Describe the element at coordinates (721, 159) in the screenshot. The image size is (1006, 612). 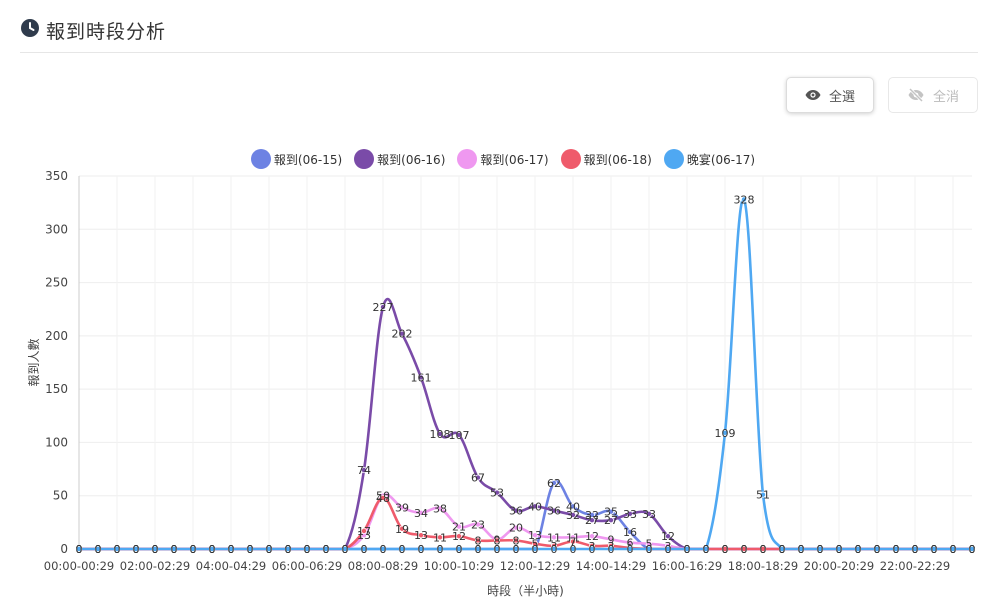
I see `legend-label: 晚宴(06-17)` at that location.